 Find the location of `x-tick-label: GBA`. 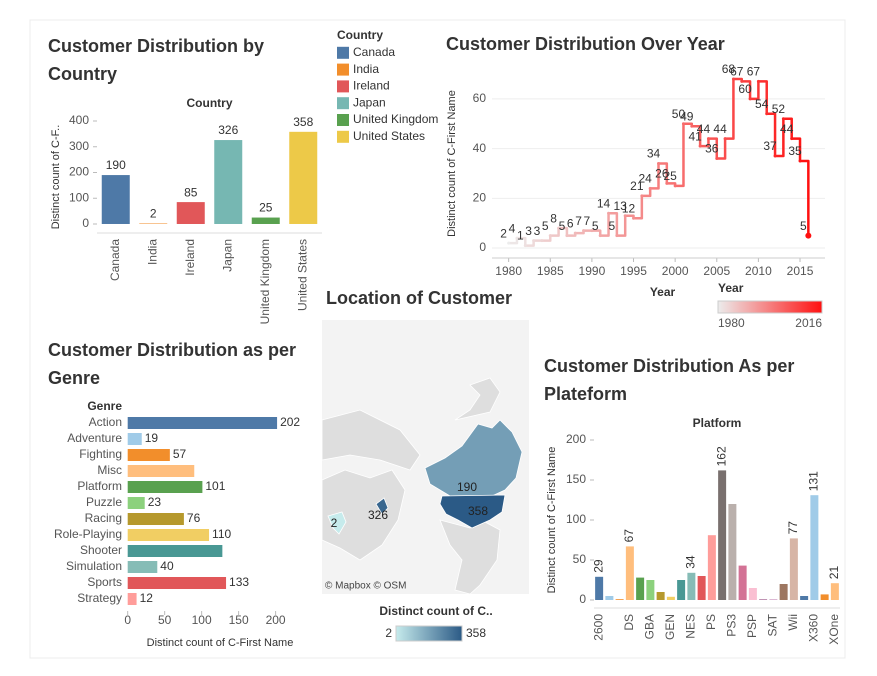

x-tick-label: GBA is located at coordinates (650, 626).